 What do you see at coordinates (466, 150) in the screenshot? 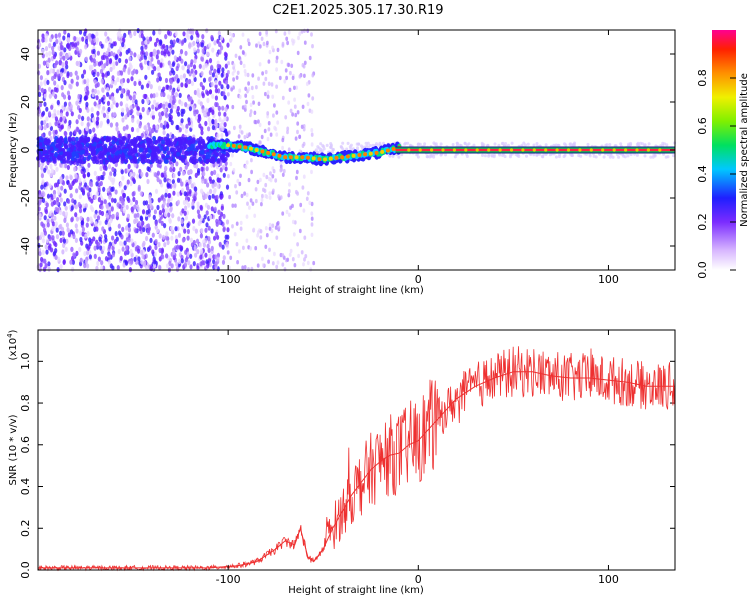
I see `carrier-peak` at bounding box center [466, 150].